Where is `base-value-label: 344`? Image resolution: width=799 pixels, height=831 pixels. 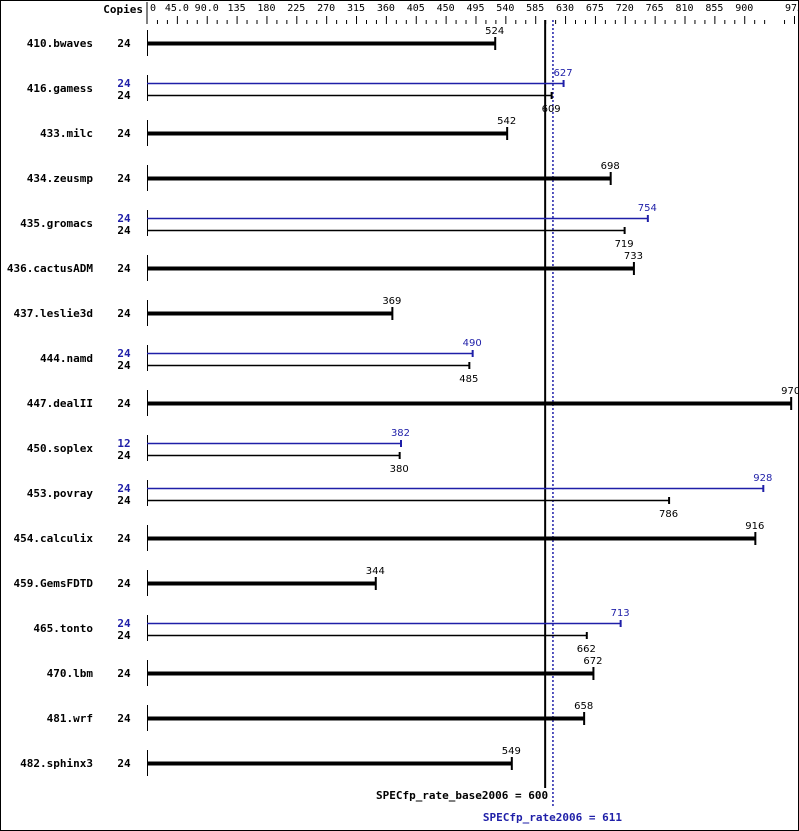
base-value-label: 344 is located at coordinates (375, 571).